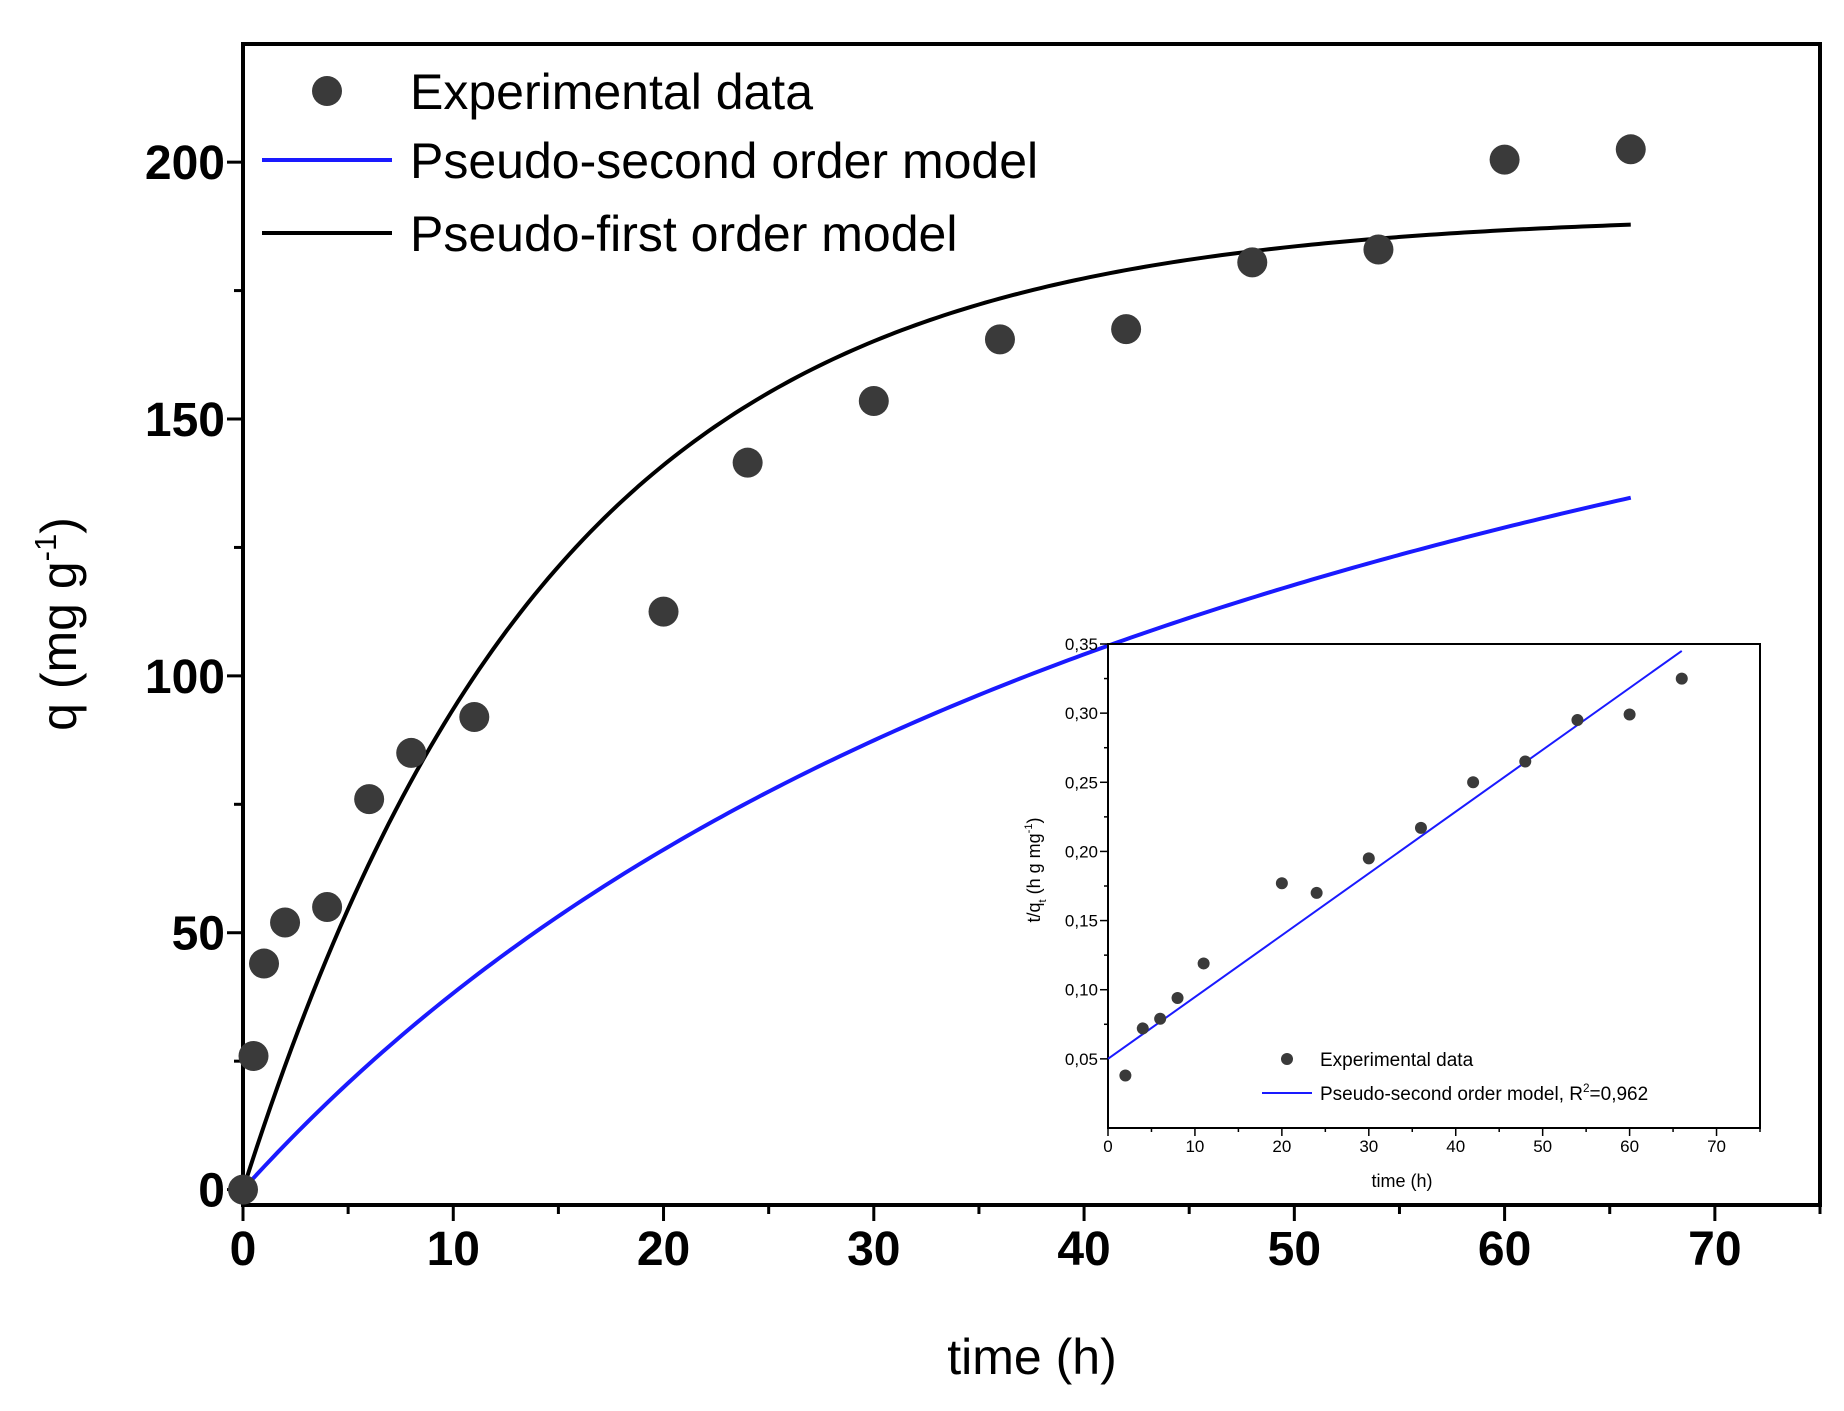  I want to click on main-x-tick-label: 30, so click(873, 1249).